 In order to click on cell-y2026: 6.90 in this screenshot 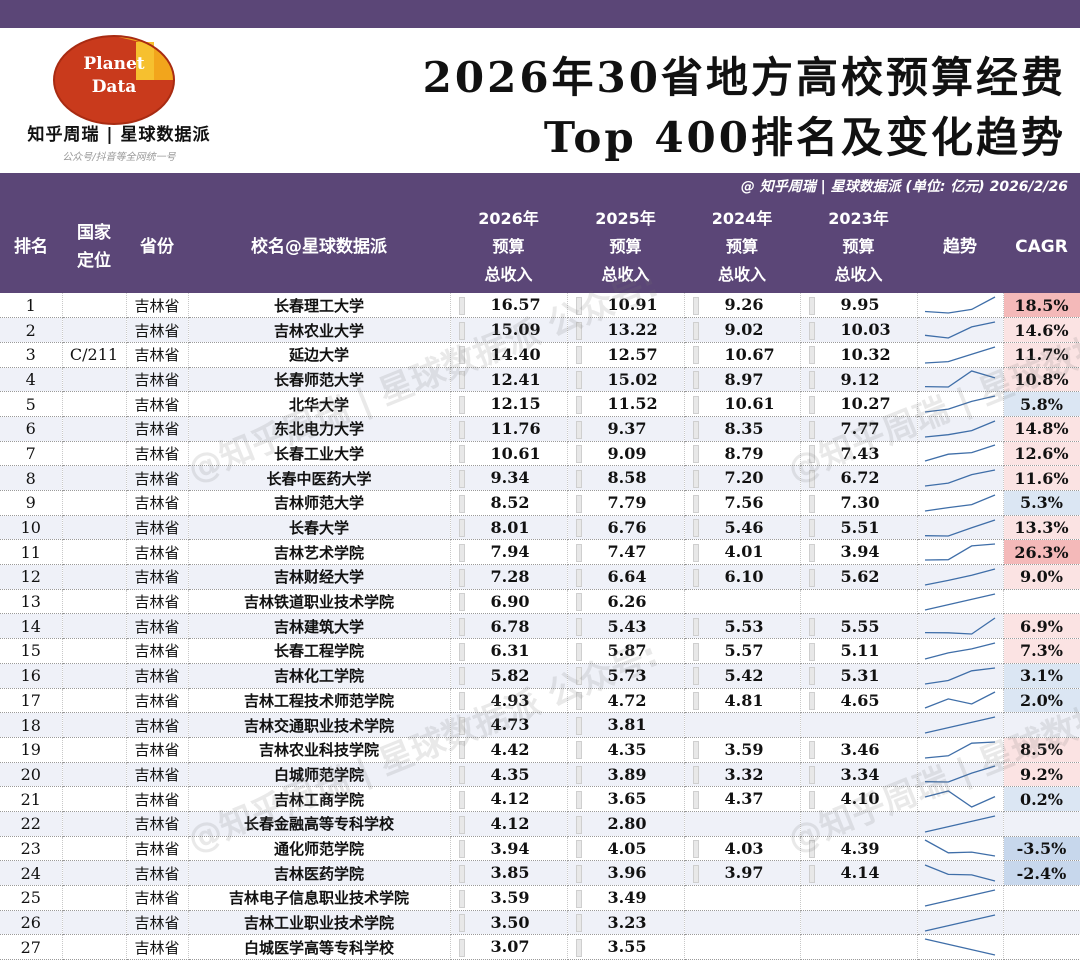, I will do `click(509, 602)`.